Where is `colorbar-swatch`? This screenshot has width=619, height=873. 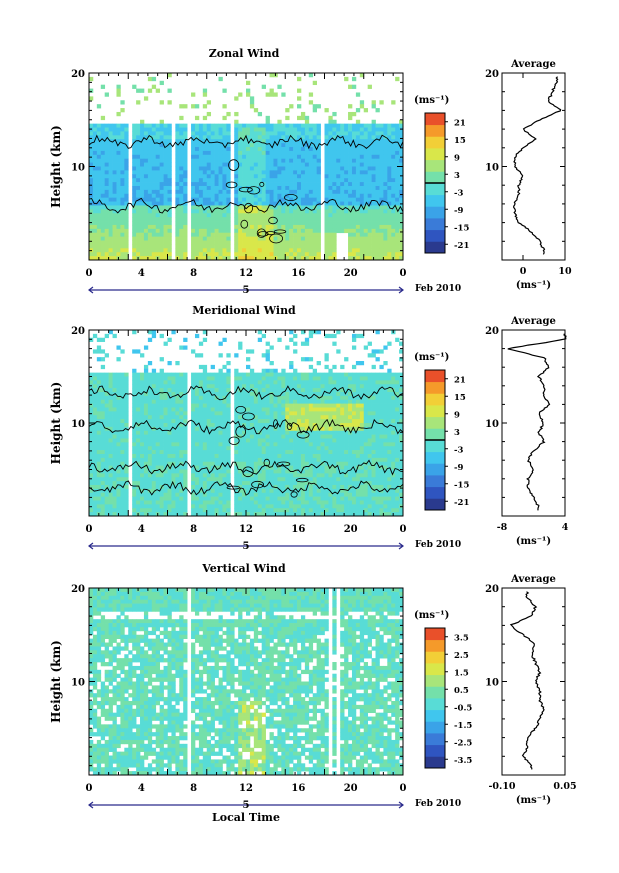
colorbar-swatch is located at coordinates (435, 189).